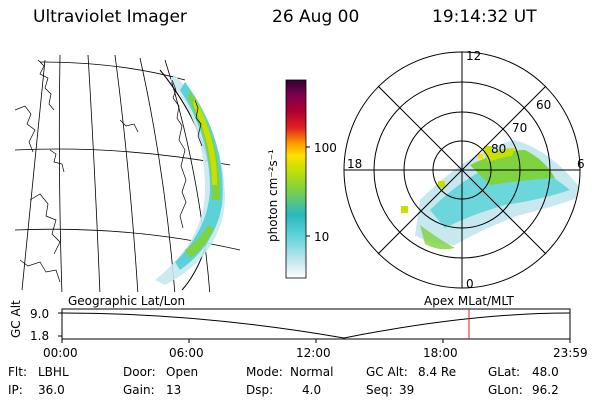 The image size is (600, 400). Describe the element at coordinates (16, 319) in the screenshot. I see `altitude-axis-label: GC Alt` at that location.